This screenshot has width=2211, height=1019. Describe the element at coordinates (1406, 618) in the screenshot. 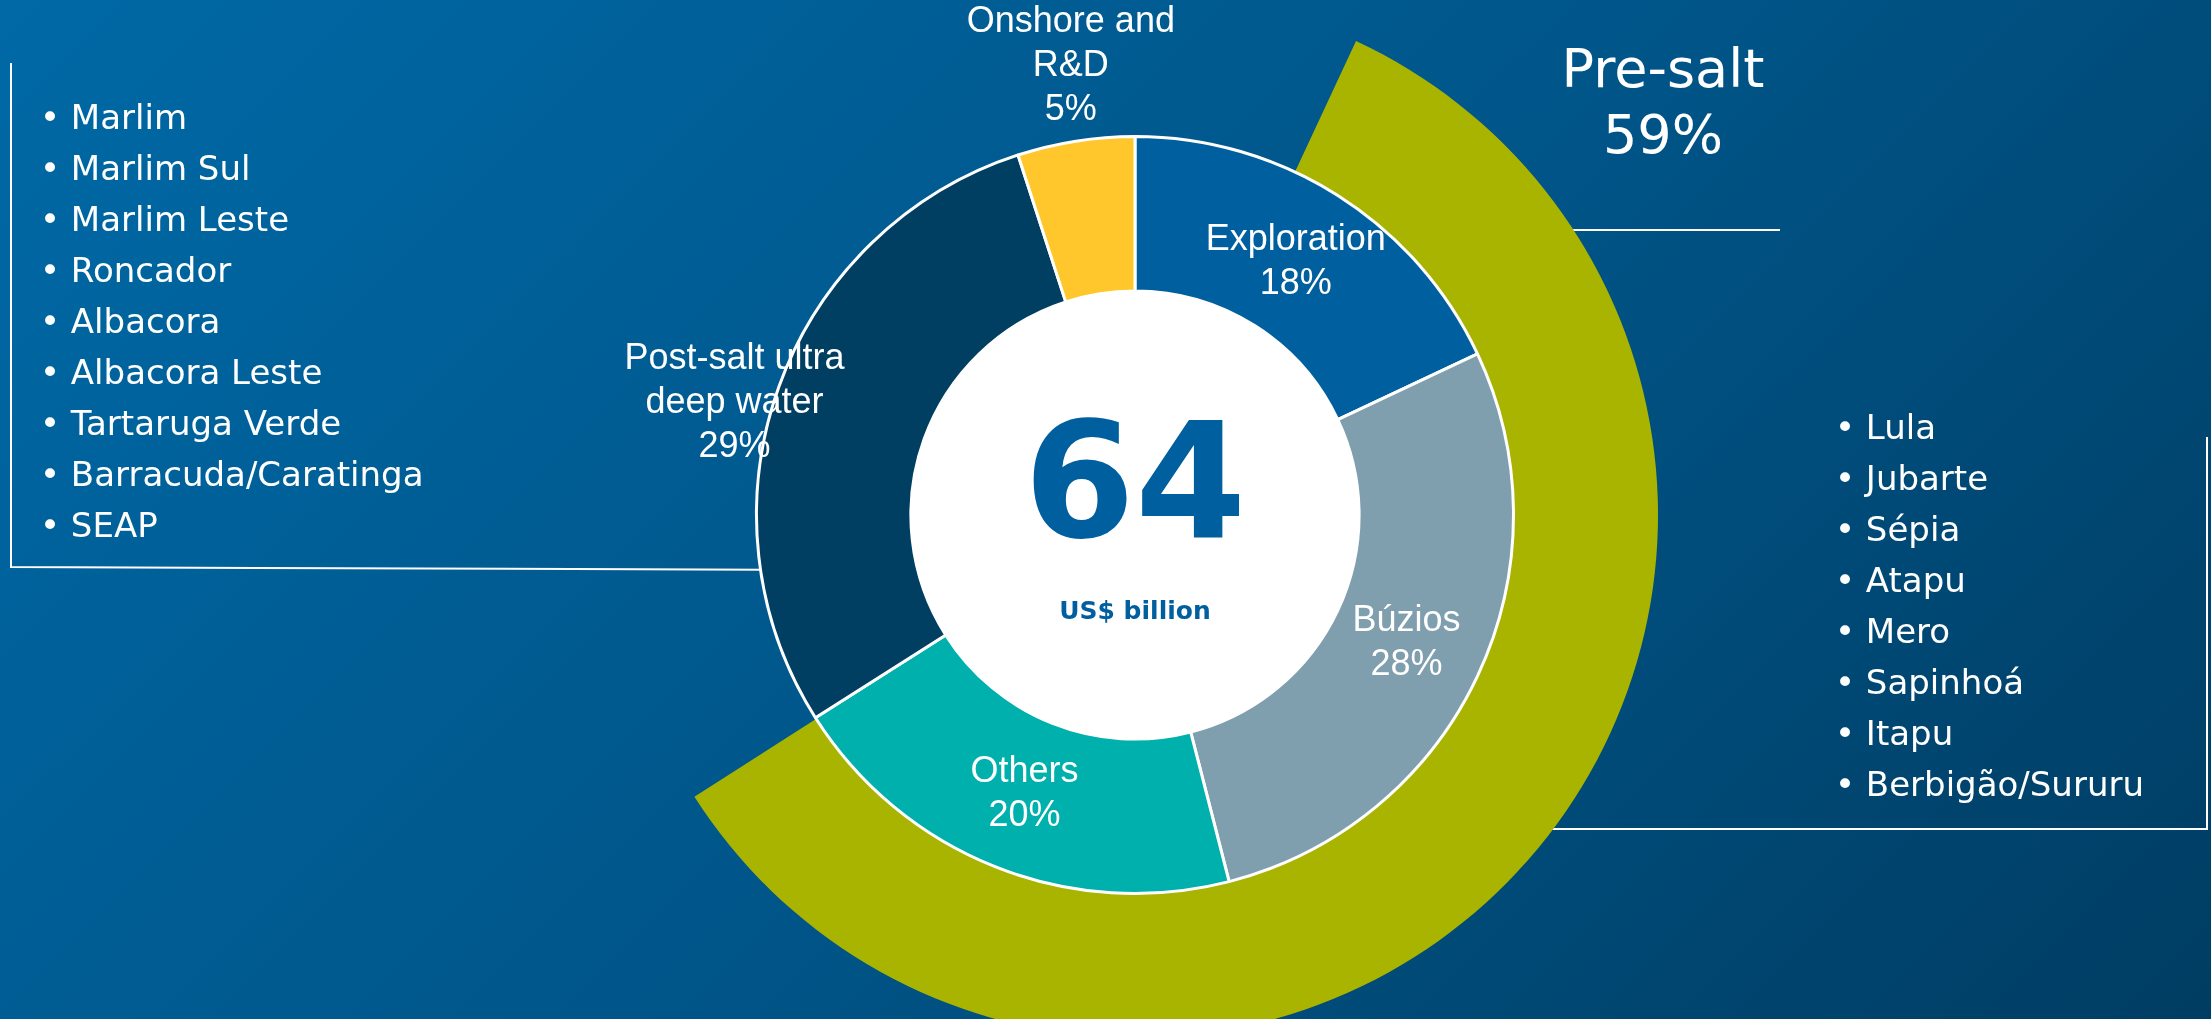

I see `slice-label: Búzios` at that location.